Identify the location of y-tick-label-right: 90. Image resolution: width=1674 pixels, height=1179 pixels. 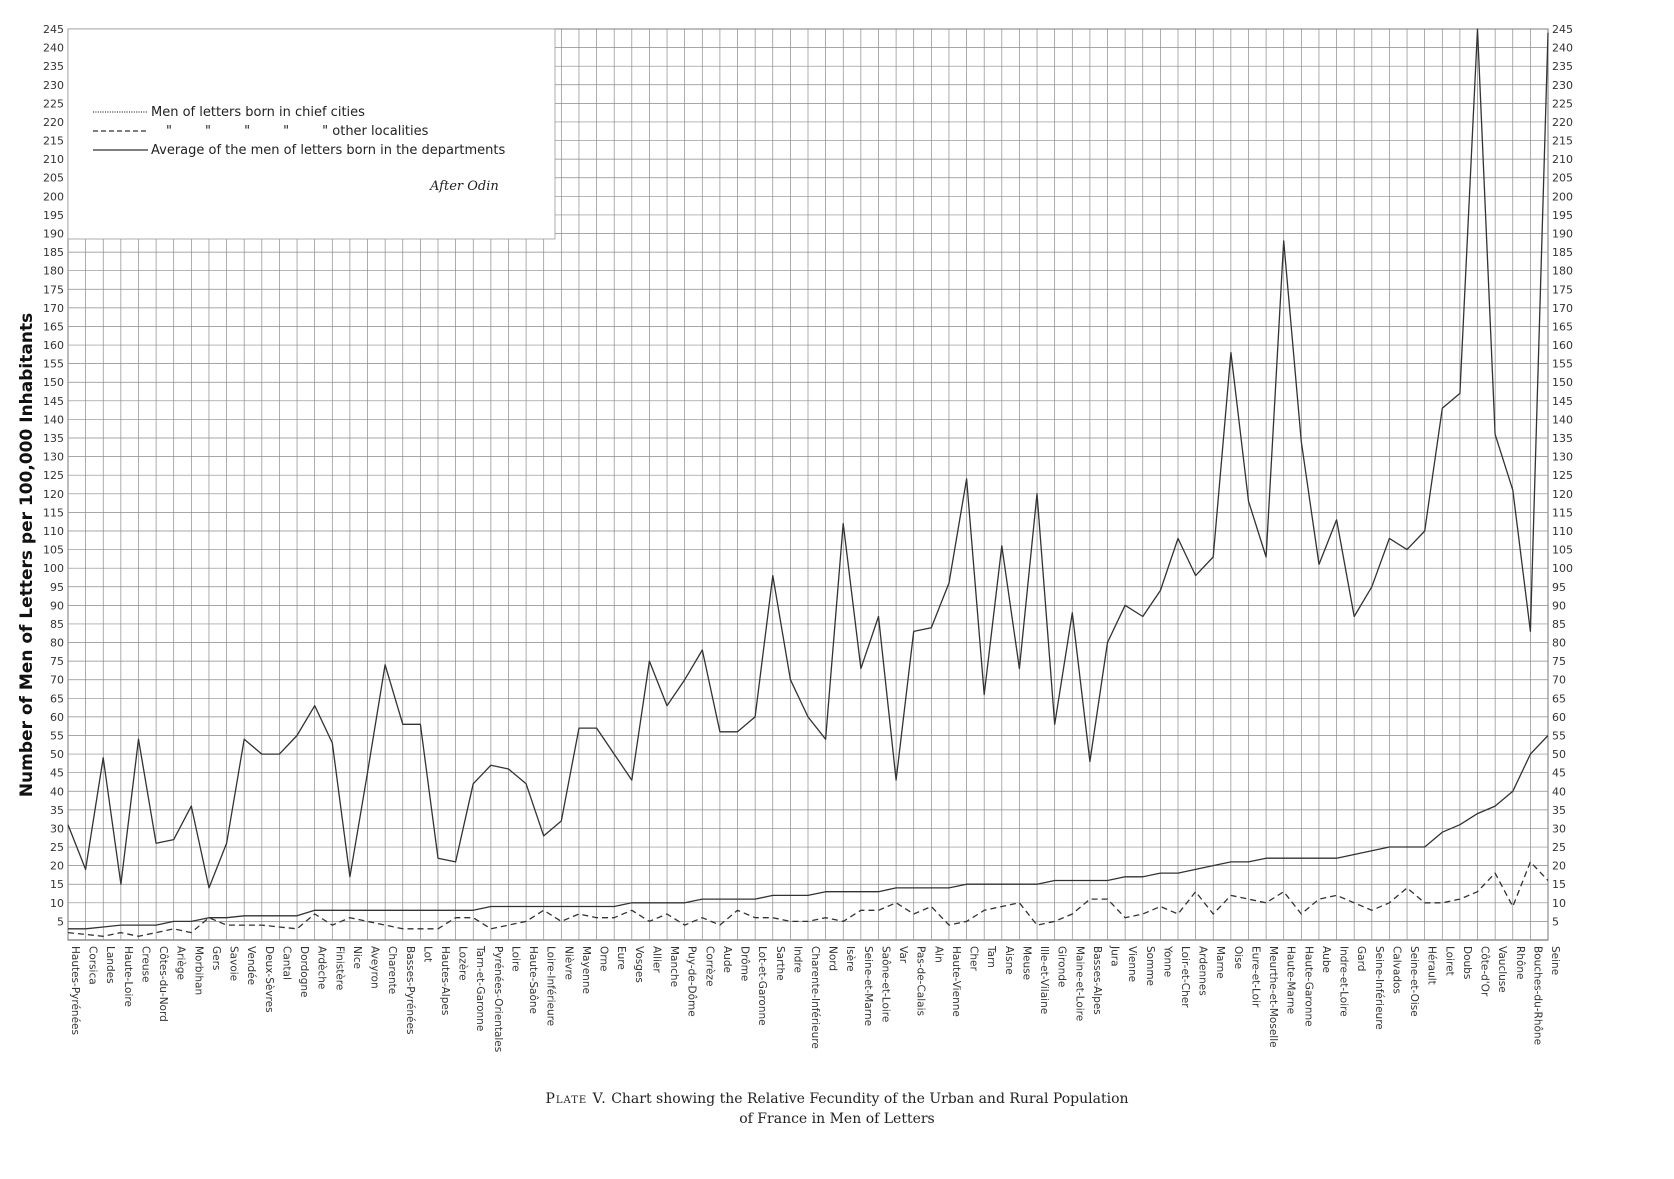
(1559, 605).